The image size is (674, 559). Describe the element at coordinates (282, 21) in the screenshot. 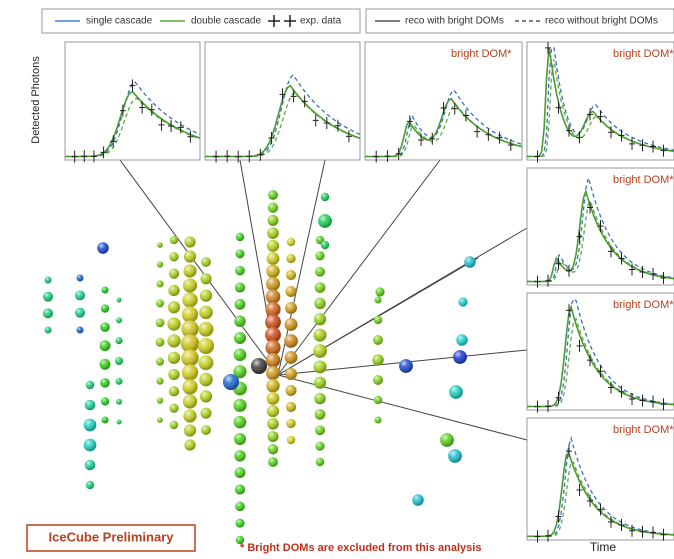

I see `legend-swatch` at that location.